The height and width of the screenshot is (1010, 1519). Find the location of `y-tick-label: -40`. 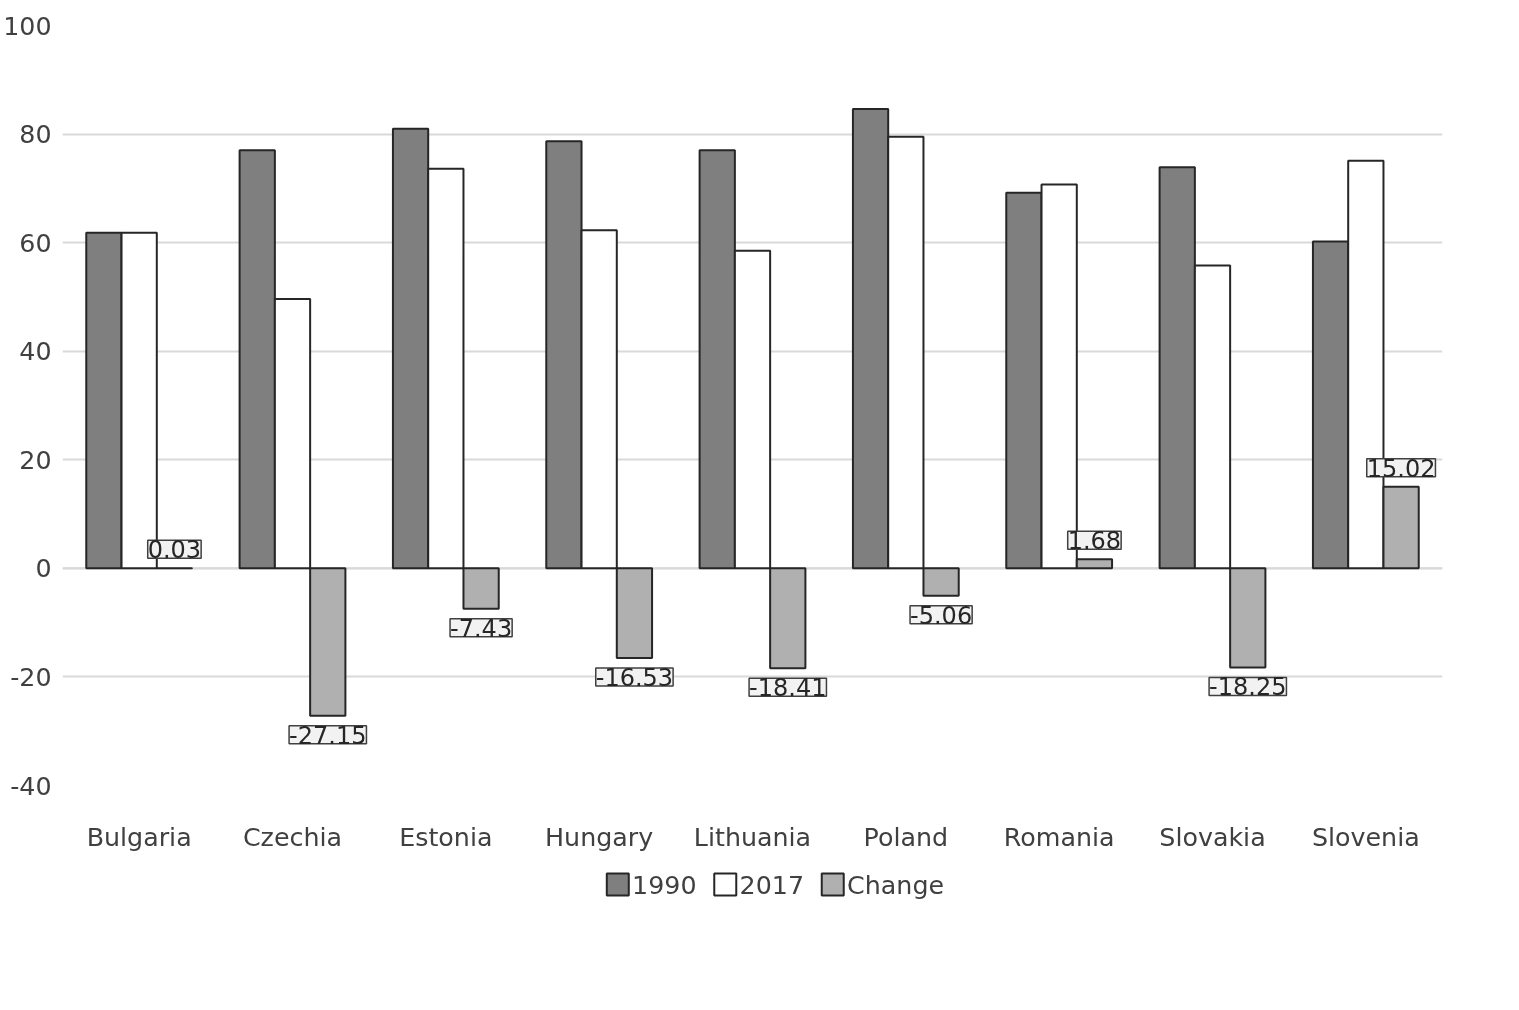

y-tick-label: -40 is located at coordinates (31, 785).